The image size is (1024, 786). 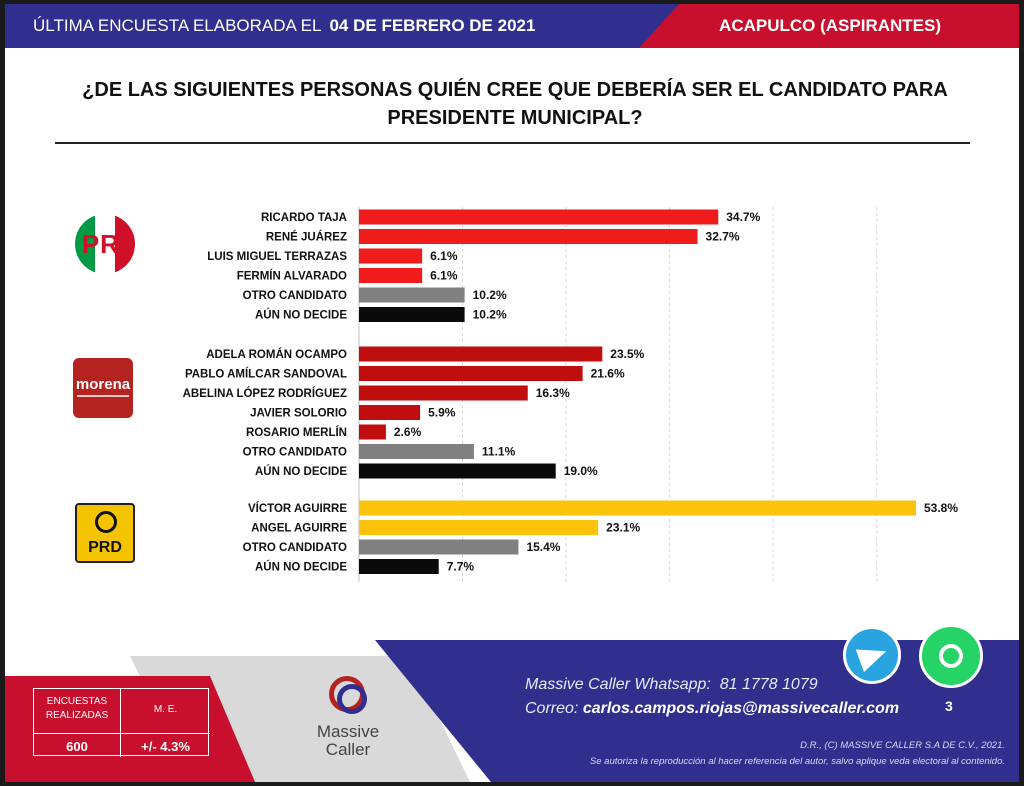 I want to click on massive-caller-logo: Massive Caller, so click(x=348, y=726).